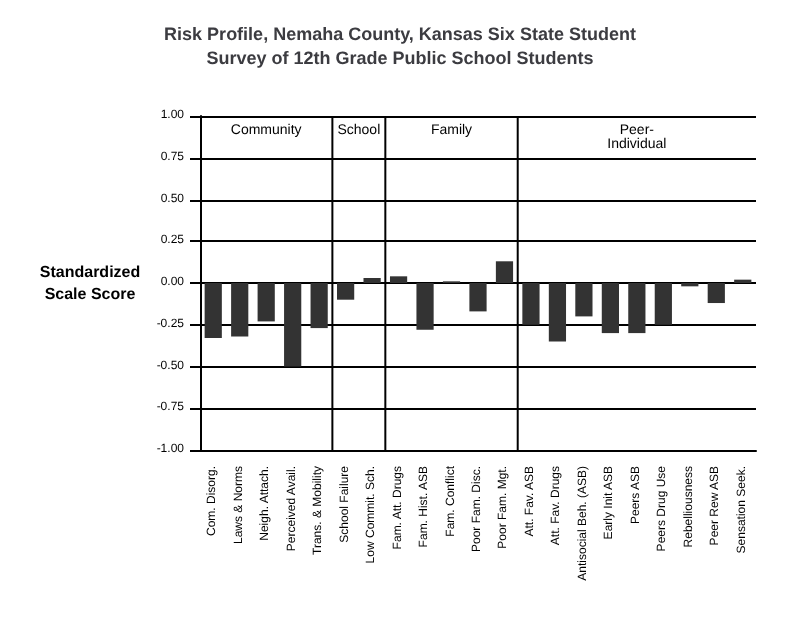 The height and width of the screenshot is (618, 800). What do you see at coordinates (90, 283) in the screenshot?
I see `y-axis-title: Standardized Scale Score` at bounding box center [90, 283].